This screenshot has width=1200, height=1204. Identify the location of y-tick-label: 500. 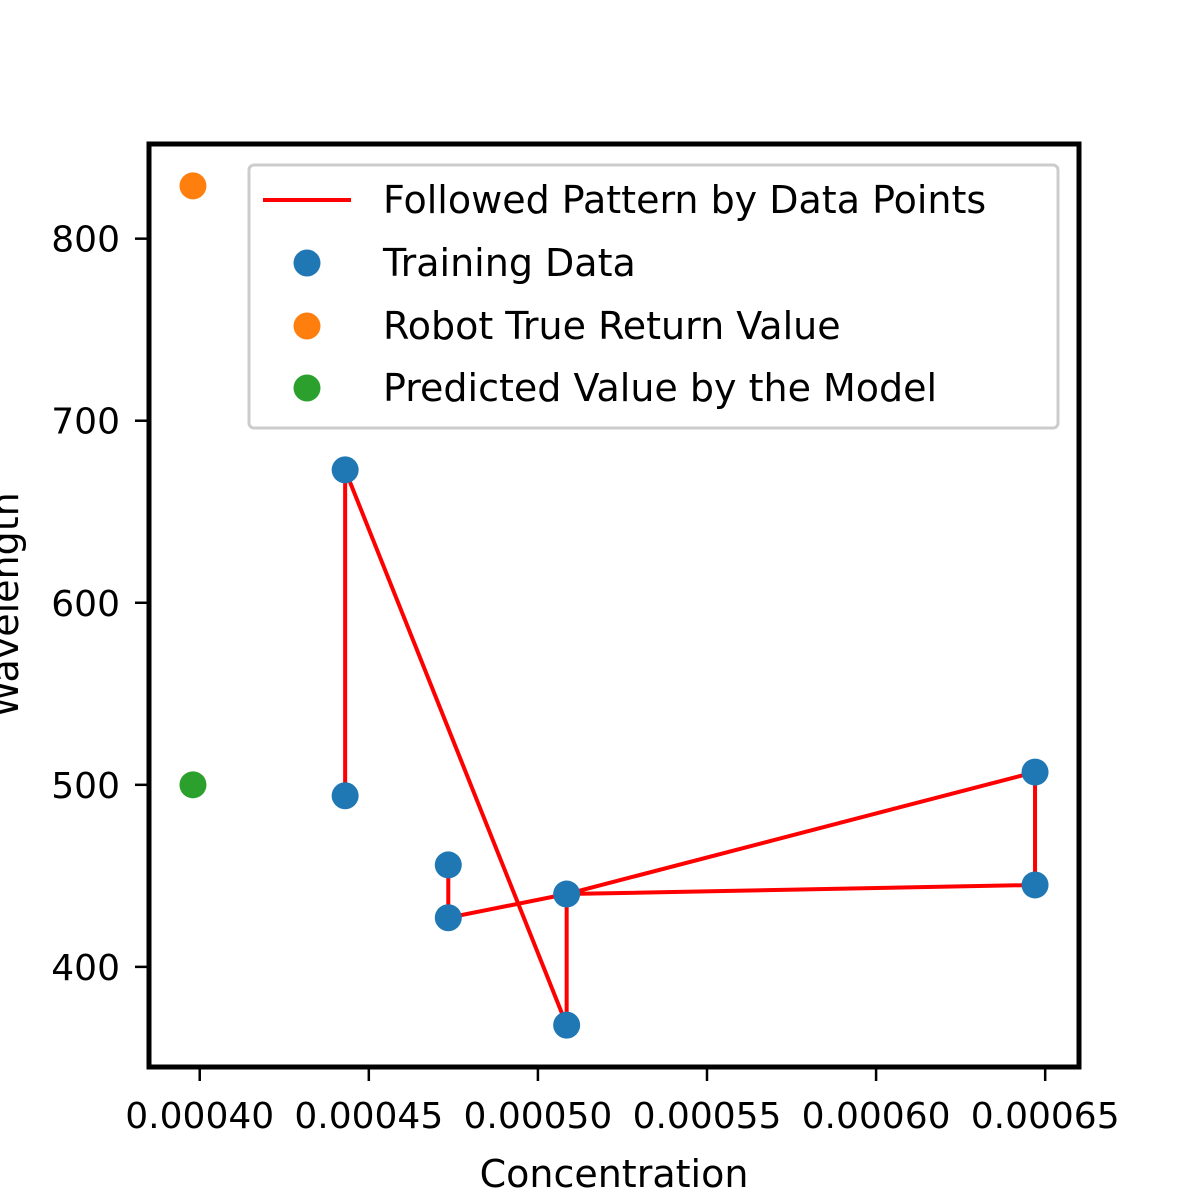
(85, 786).